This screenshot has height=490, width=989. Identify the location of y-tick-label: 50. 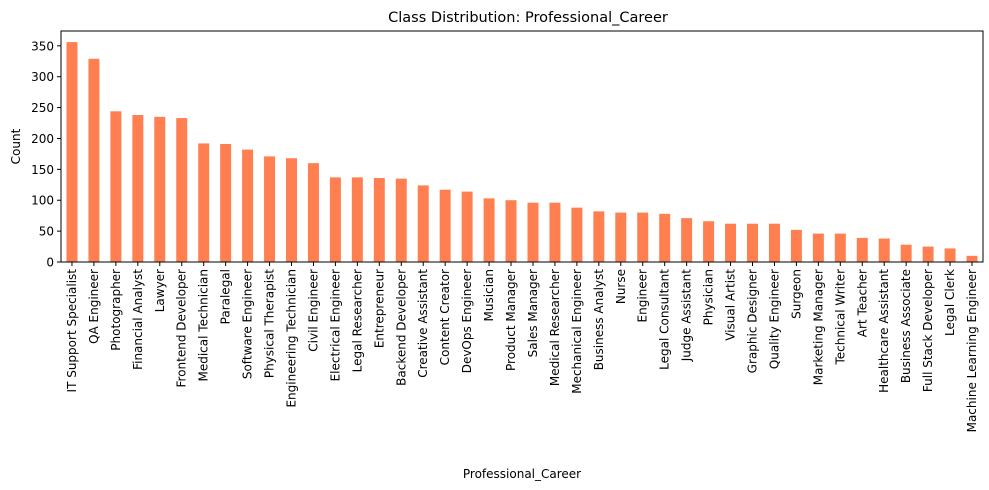
(46, 232).